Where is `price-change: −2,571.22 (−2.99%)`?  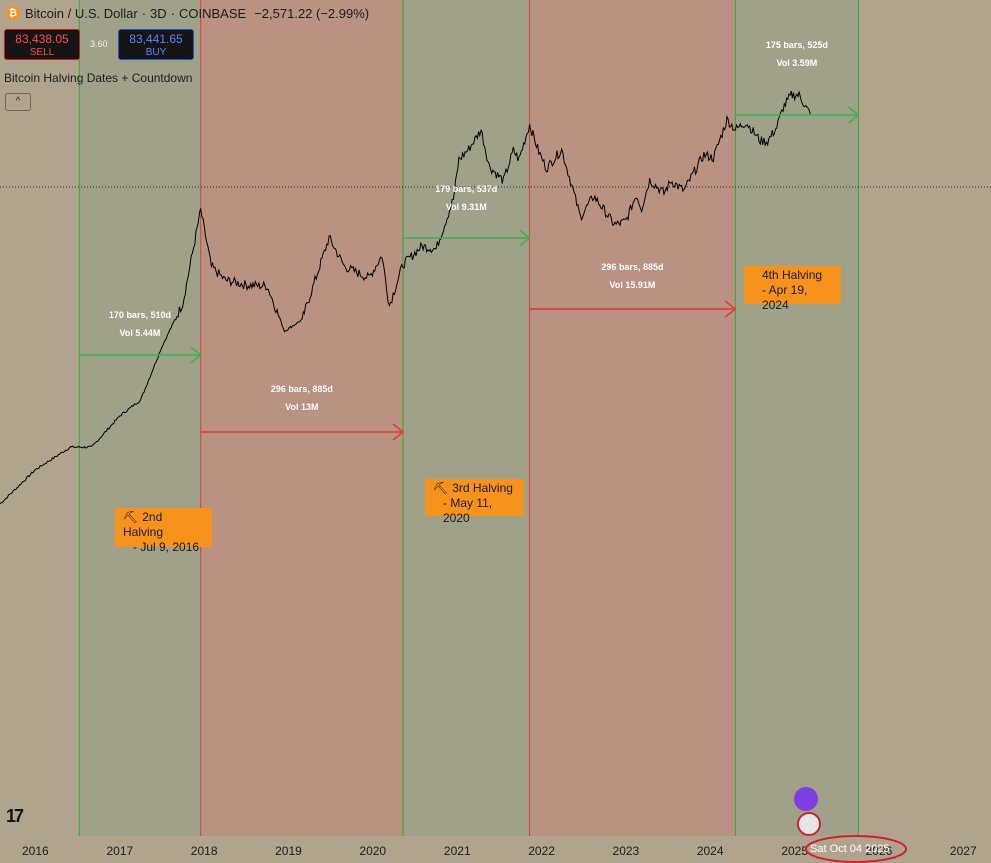
price-change: −2,571.22 (−2.99%) is located at coordinates (312, 13).